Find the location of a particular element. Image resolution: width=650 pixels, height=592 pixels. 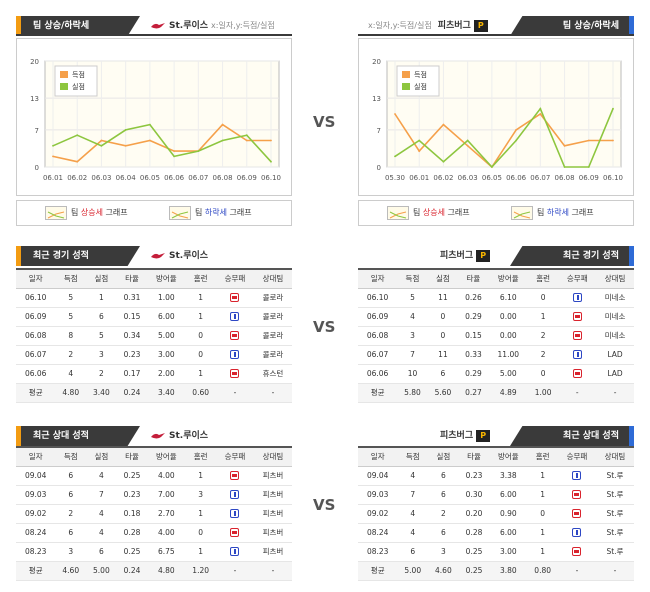

table-row: 06.07 2 3 0.23 3.00 0 콜로라 is located at coordinates (154, 355).